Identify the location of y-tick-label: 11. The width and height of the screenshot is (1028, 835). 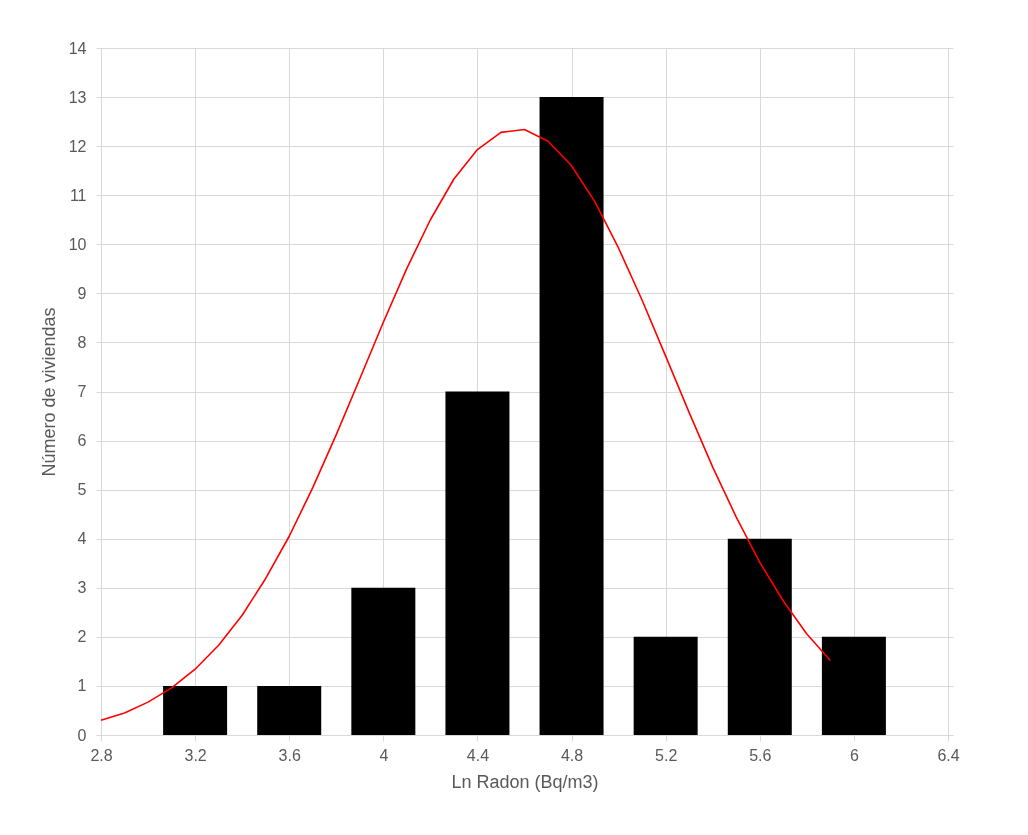
(78, 195).